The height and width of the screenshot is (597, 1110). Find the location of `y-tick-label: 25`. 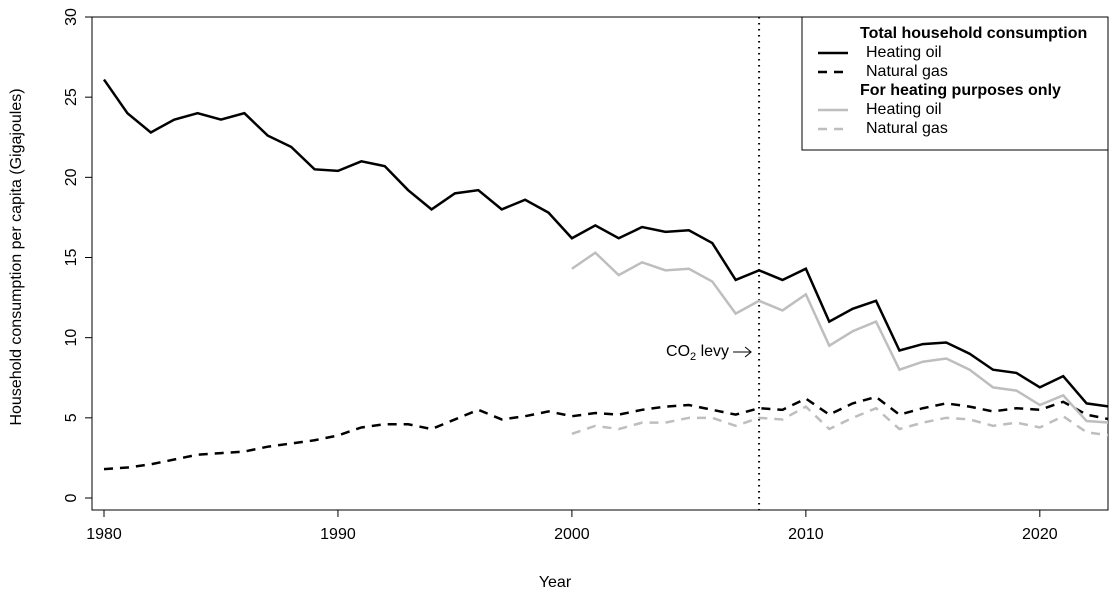

y-tick-label: 25 is located at coordinates (71, 97).